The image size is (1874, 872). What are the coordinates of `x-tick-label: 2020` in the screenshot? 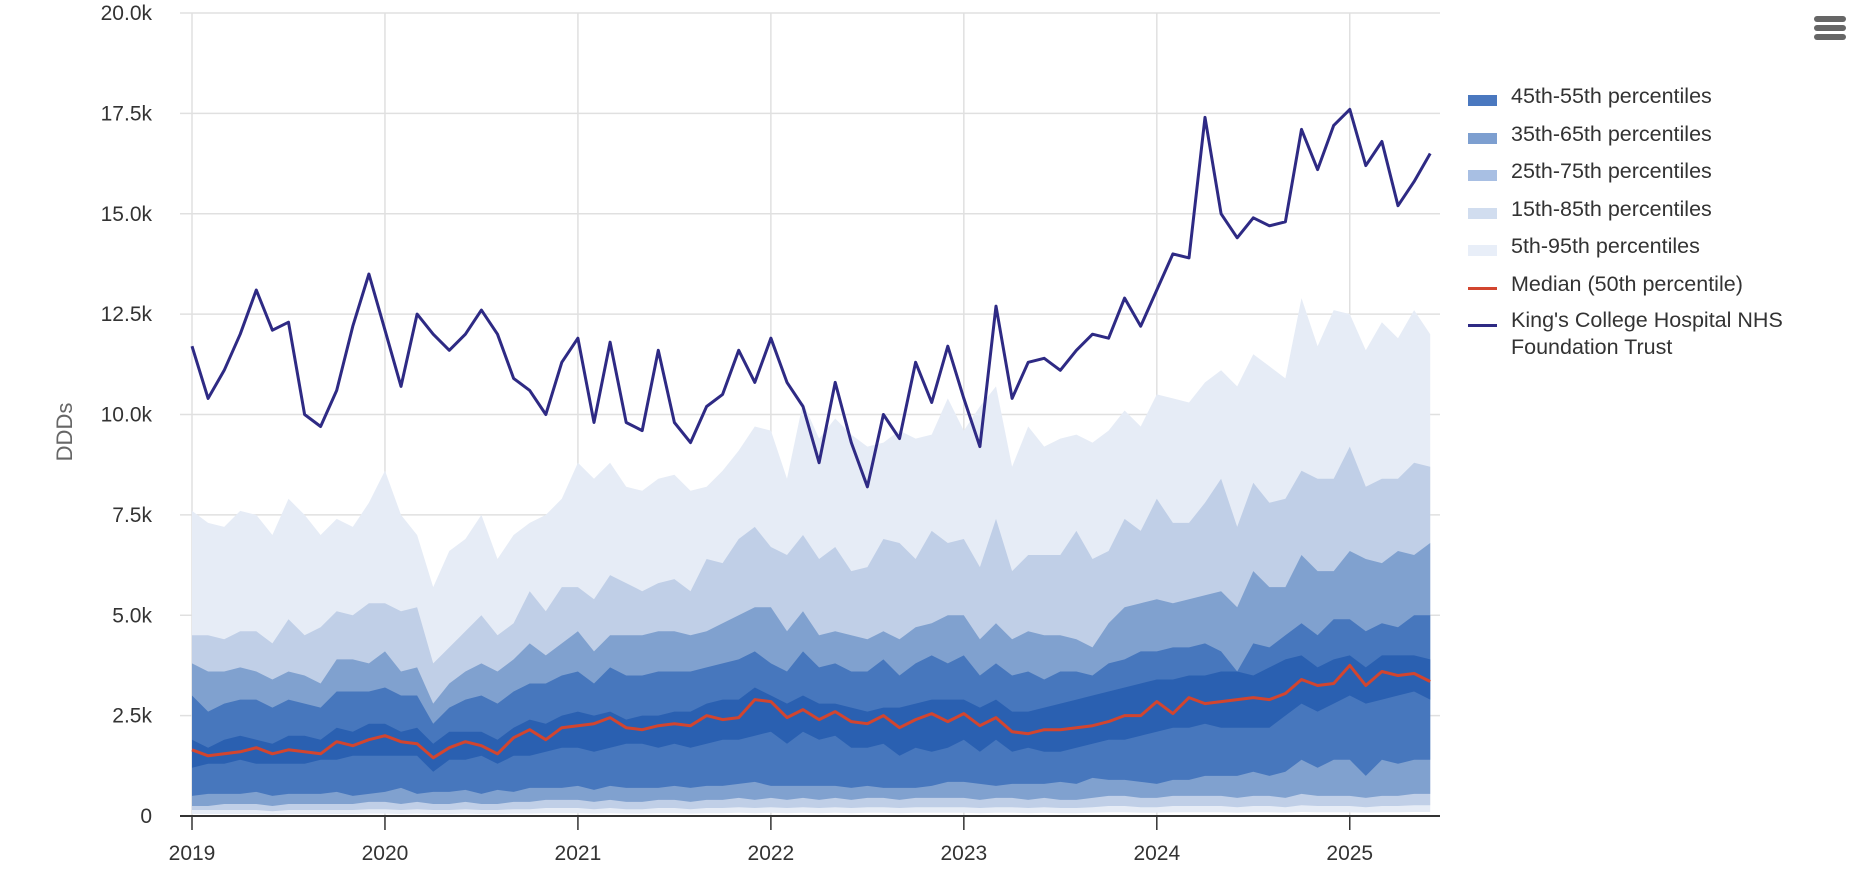 It's located at (385, 853).